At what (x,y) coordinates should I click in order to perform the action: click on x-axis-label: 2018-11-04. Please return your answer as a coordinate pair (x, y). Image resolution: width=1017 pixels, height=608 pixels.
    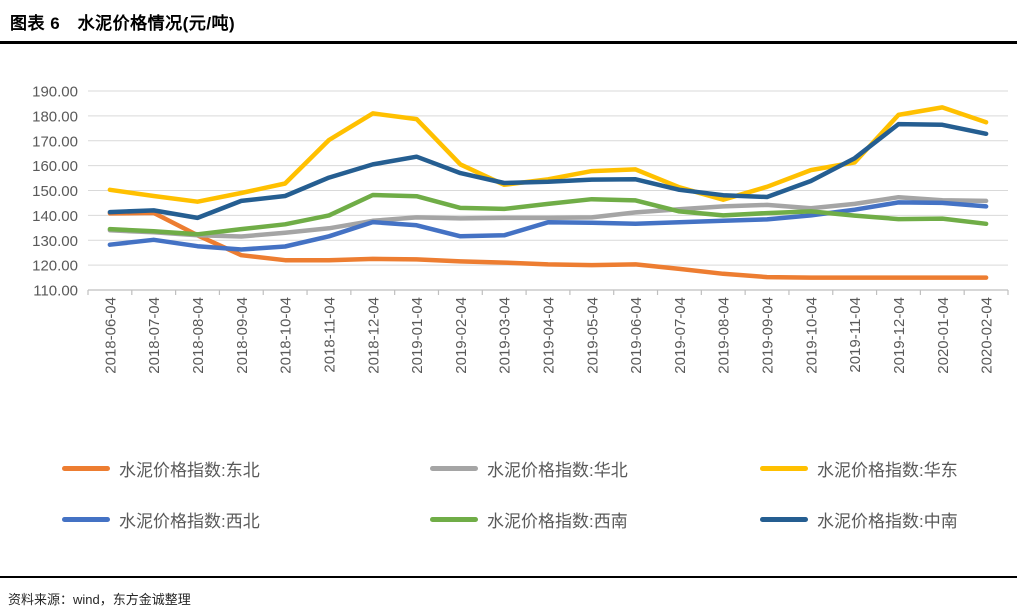
    Looking at the image, I should click on (329, 335).